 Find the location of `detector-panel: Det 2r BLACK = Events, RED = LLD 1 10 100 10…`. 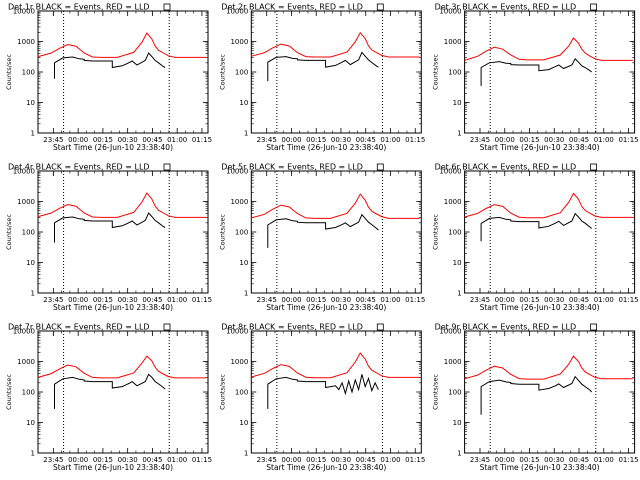

detector-panel: Det 2r BLACK = Events, RED = LLD 1 10 100 10… is located at coordinates (321, 78).